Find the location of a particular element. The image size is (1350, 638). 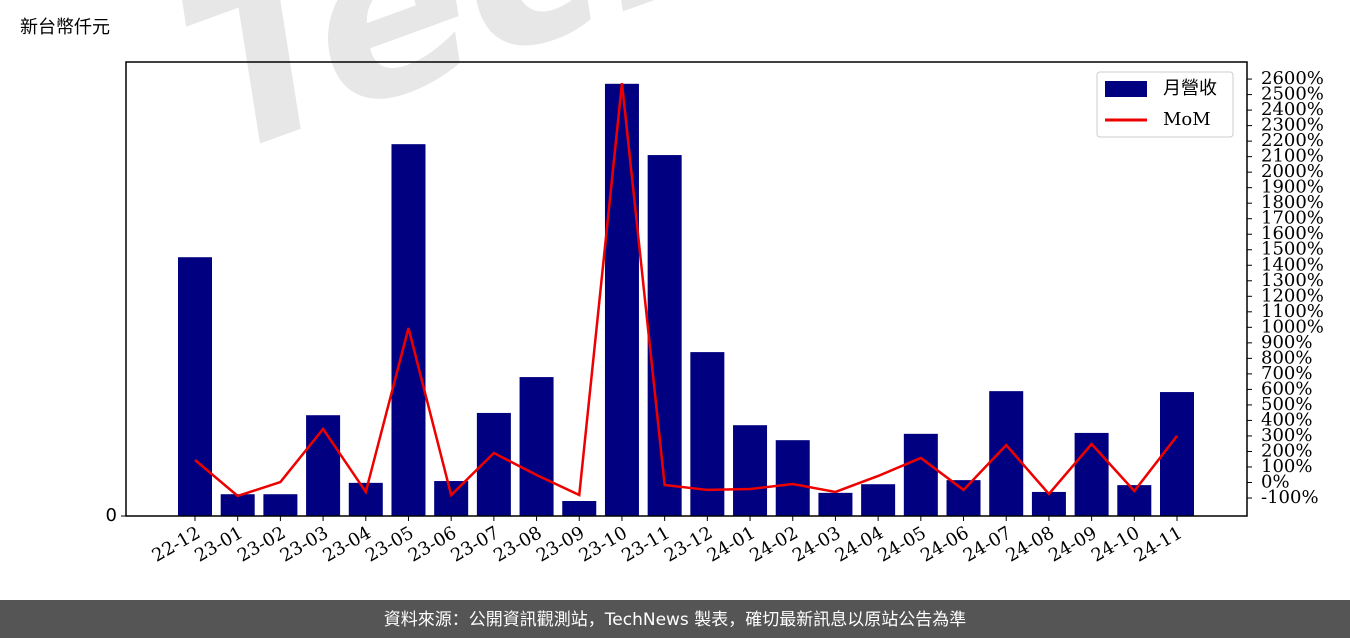

y2-tick-label: 0% is located at coordinates (1275, 481).